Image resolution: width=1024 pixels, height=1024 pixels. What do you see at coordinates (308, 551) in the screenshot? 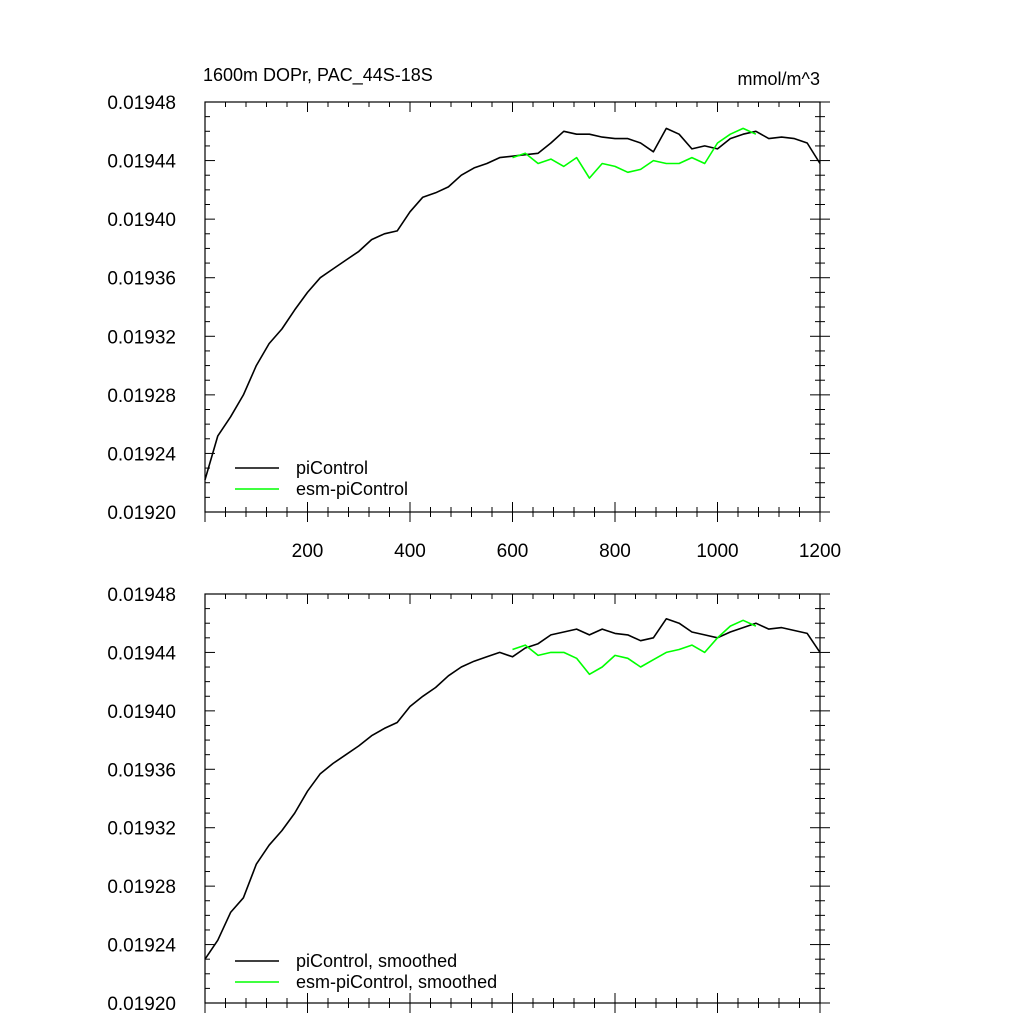
I see `x-tick-label: 200` at bounding box center [308, 551].